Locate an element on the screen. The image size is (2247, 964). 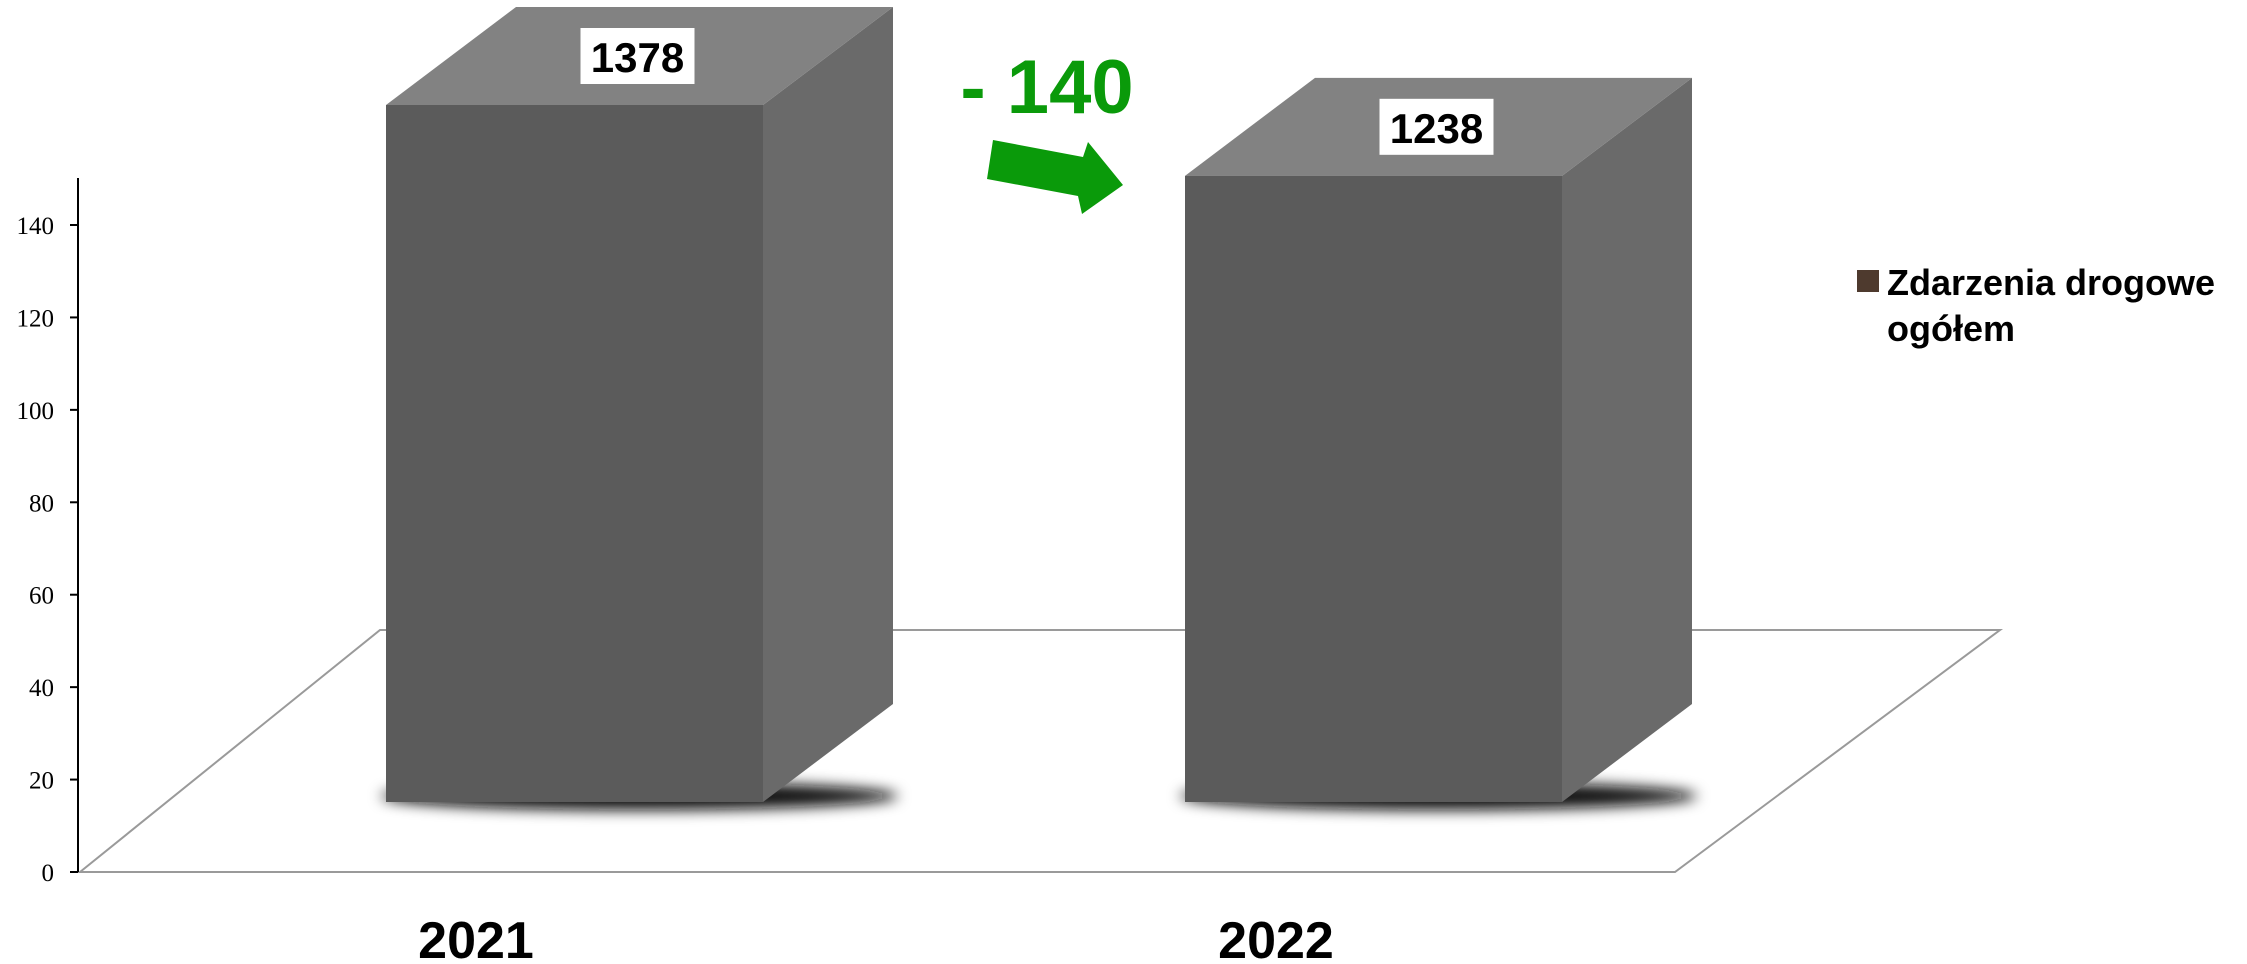
data-label-2021: 1378 is located at coordinates (637, 57).